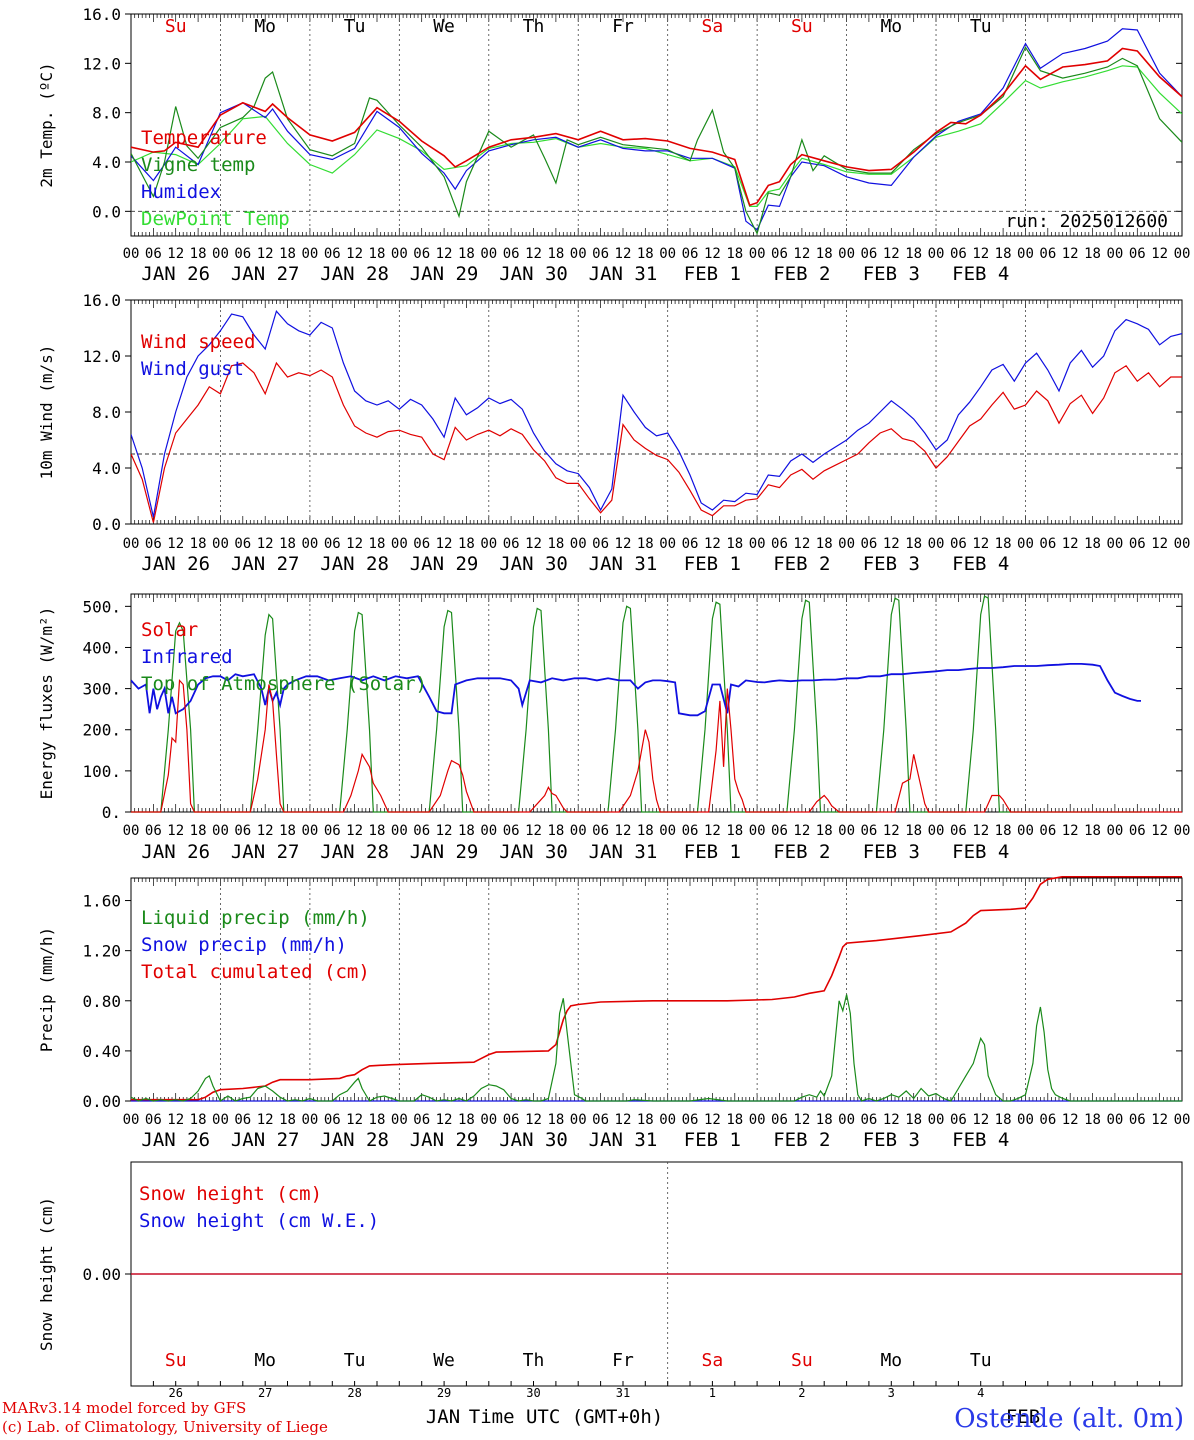  What do you see at coordinates (354, 564) in the screenshot?
I see `date-label: JAN 28` at bounding box center [354, 564].